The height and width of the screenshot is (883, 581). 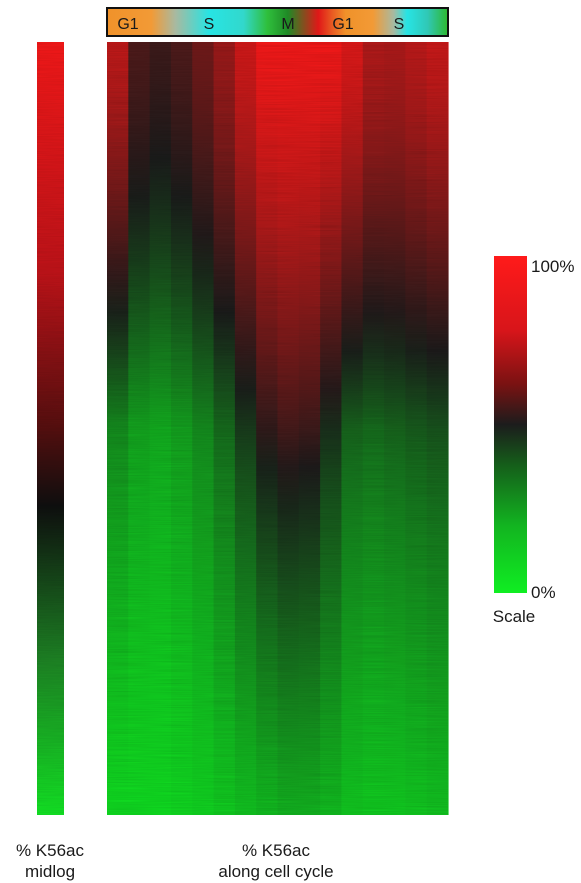 I want to click on phase-gradient, so click(x=277, y=22).